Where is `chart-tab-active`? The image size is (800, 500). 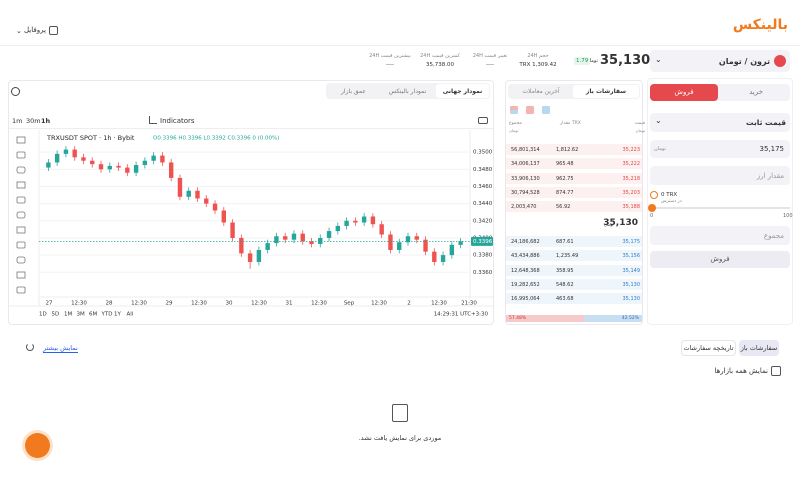
chart-tab-active is located at coordinates (462, 91).